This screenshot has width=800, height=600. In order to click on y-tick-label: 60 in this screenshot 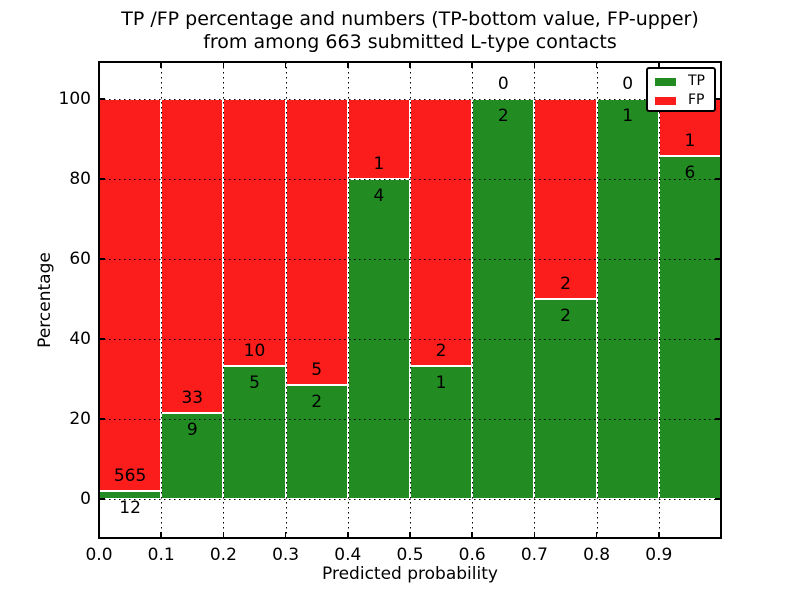, I will do `click(80, 259)`.